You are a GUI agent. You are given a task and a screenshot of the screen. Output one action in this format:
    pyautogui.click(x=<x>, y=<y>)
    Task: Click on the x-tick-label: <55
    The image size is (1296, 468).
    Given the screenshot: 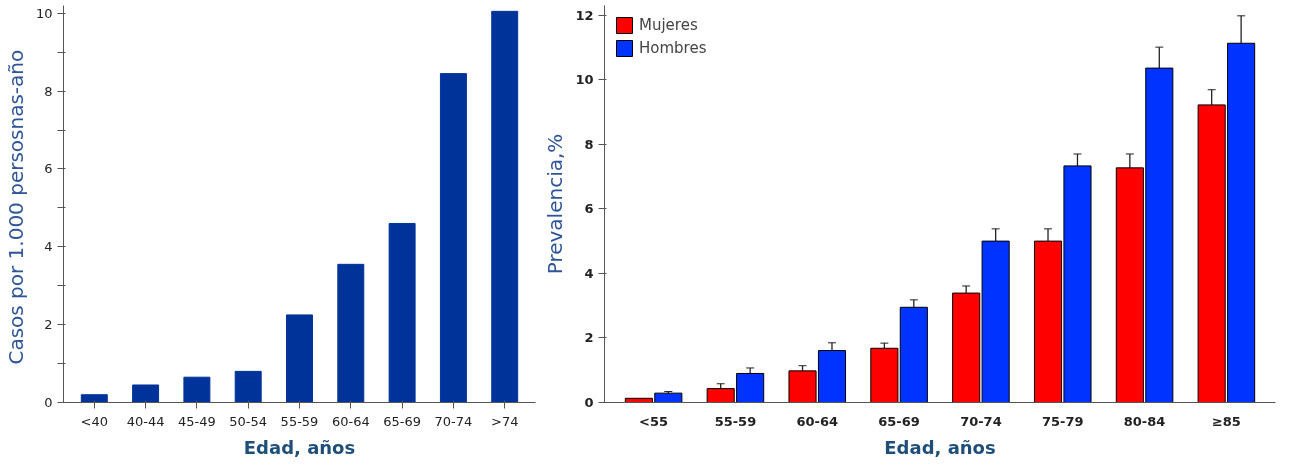 What is the action you would take?
    pyautogui.click(x=654, y=421)
    